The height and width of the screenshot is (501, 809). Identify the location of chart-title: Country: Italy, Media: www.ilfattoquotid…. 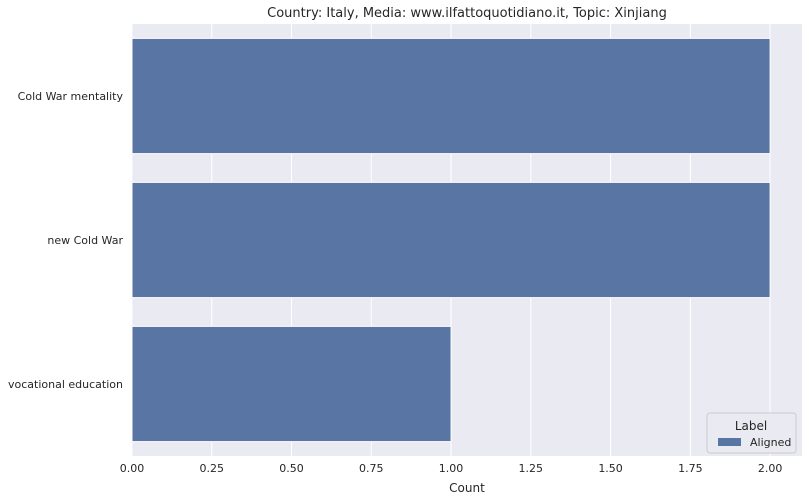
(467, 13).